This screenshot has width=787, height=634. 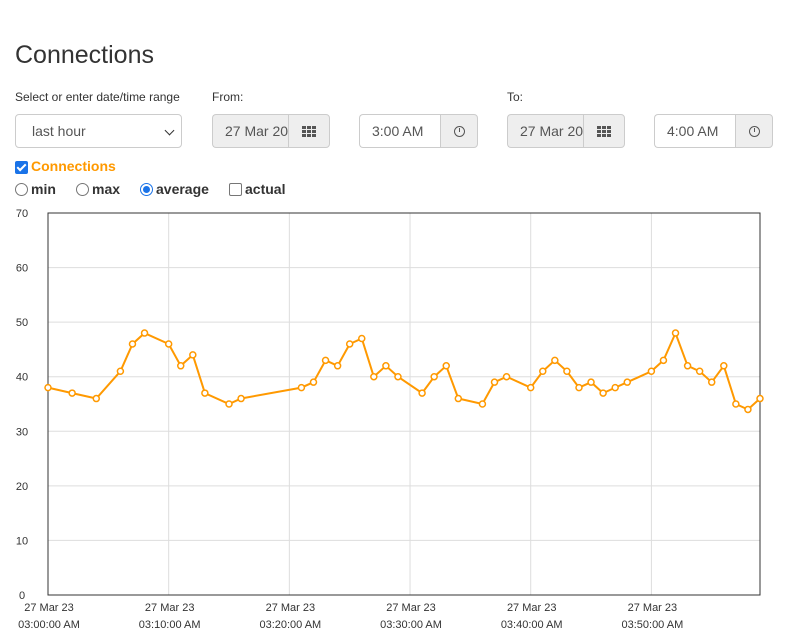 I want to click on y-tick-label: 60, so click(x=22, y=269).